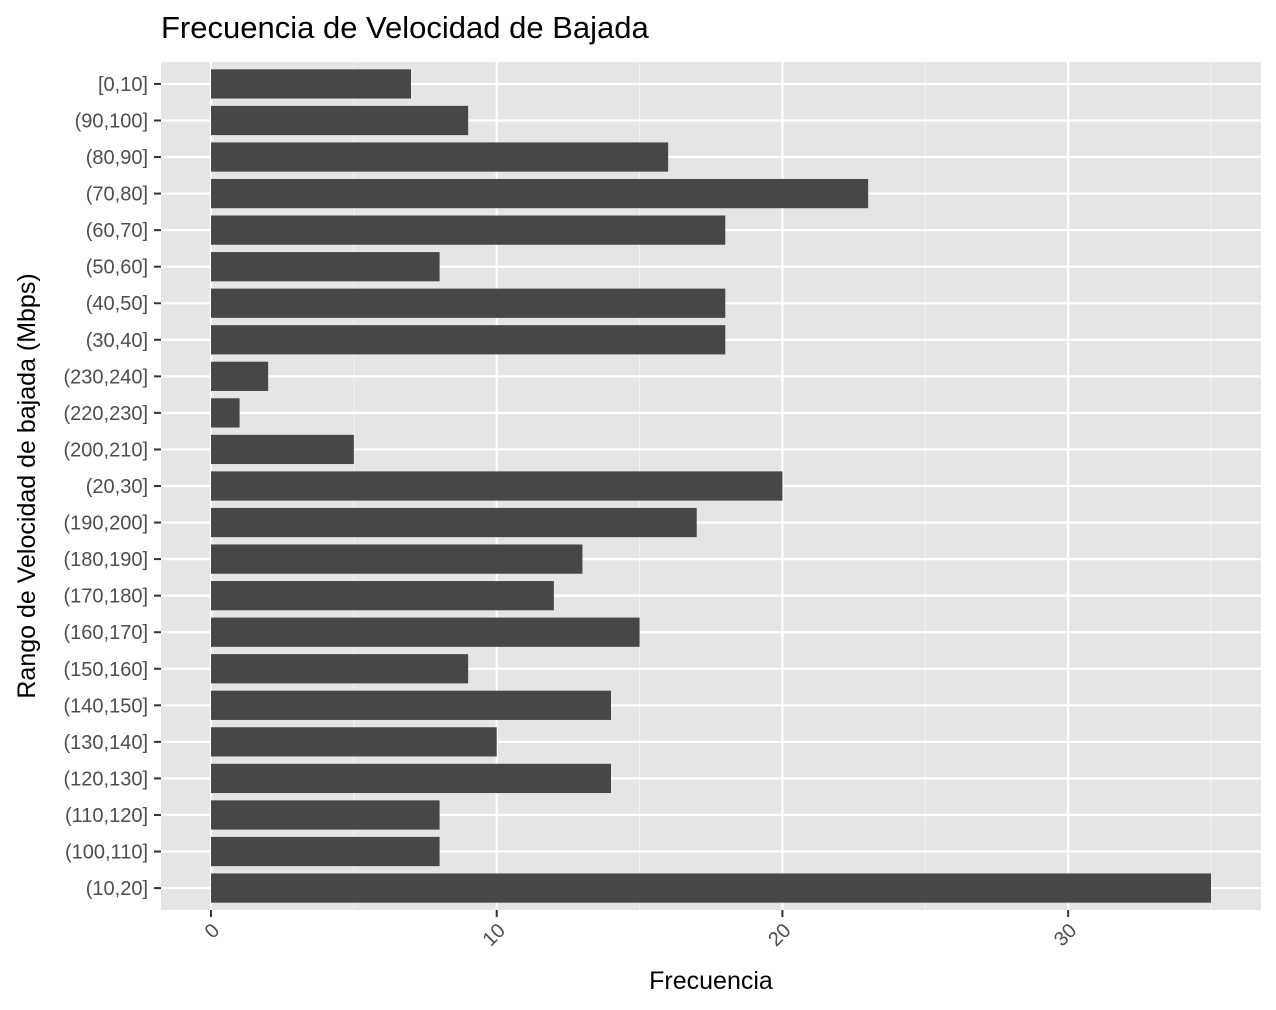 This screenshot has width=1276, height=1010. Describe the element at coordinates (711, 981) in the screenshot. I see `x-axis-title: Frecuencia` at that location.